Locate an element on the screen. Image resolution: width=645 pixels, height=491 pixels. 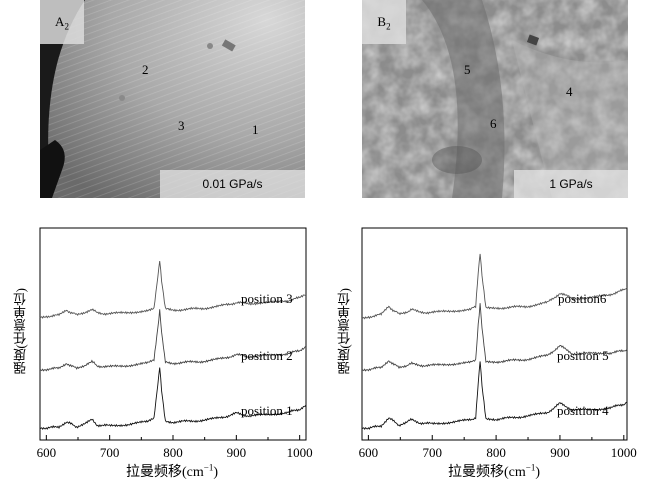
x-axis-label-right: 拉曼频移(cm−1) is located at coordinates (494, 471).